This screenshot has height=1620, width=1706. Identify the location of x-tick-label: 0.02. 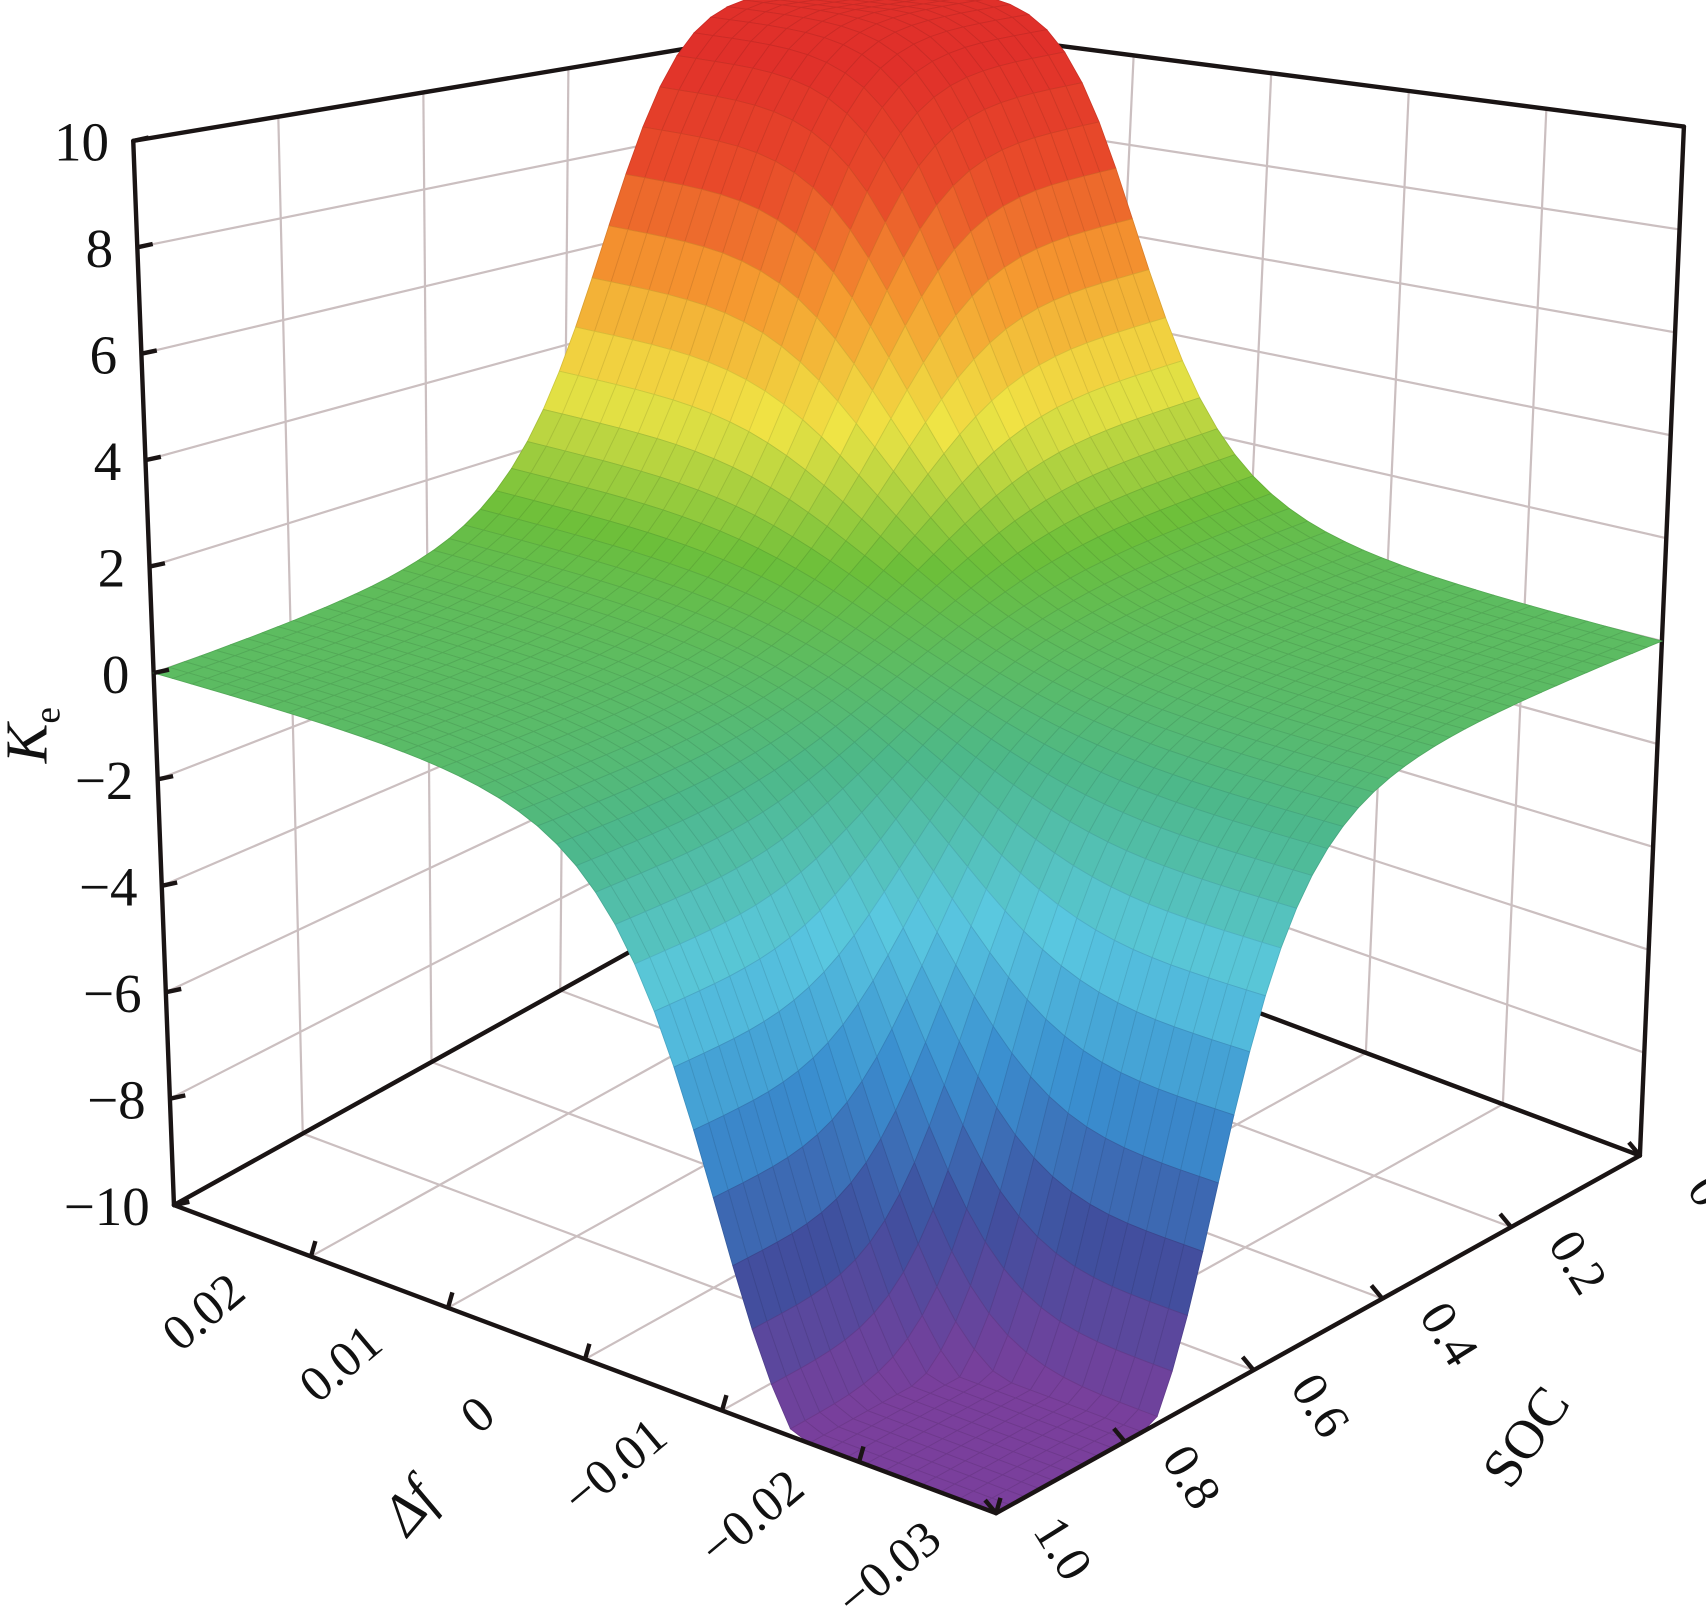
(203, 1312).